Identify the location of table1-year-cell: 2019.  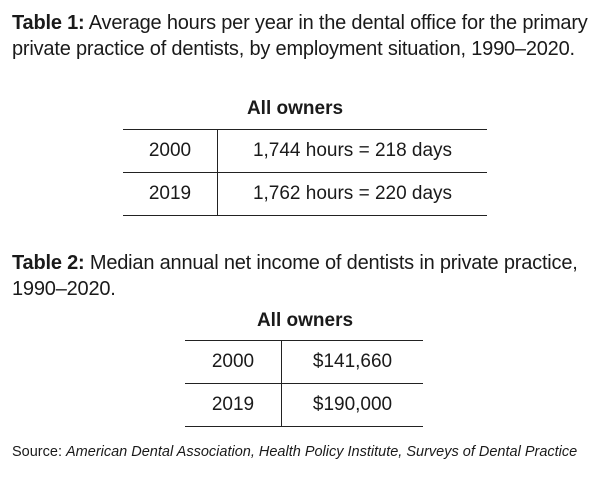
(170, 194).